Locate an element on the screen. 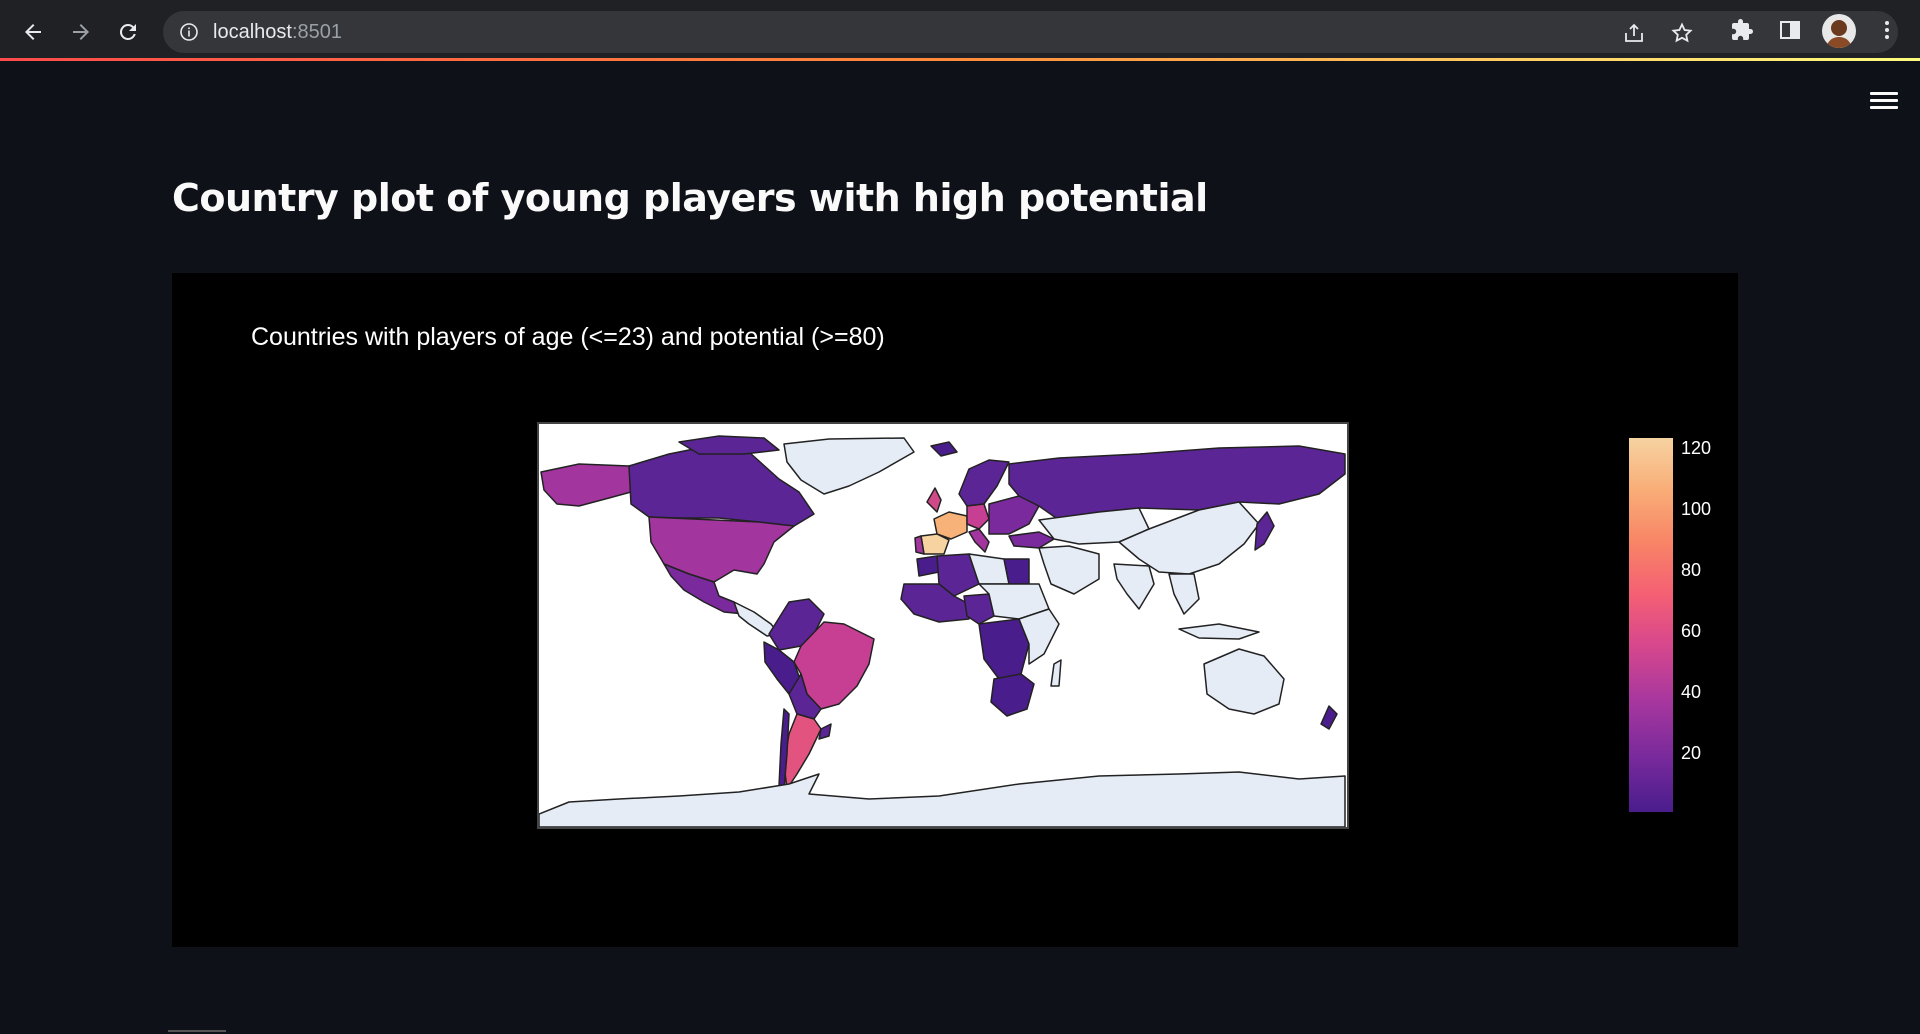 This screenshot has width=1920, height=1034. region-middle-east is located at coordinates (1069, 570).